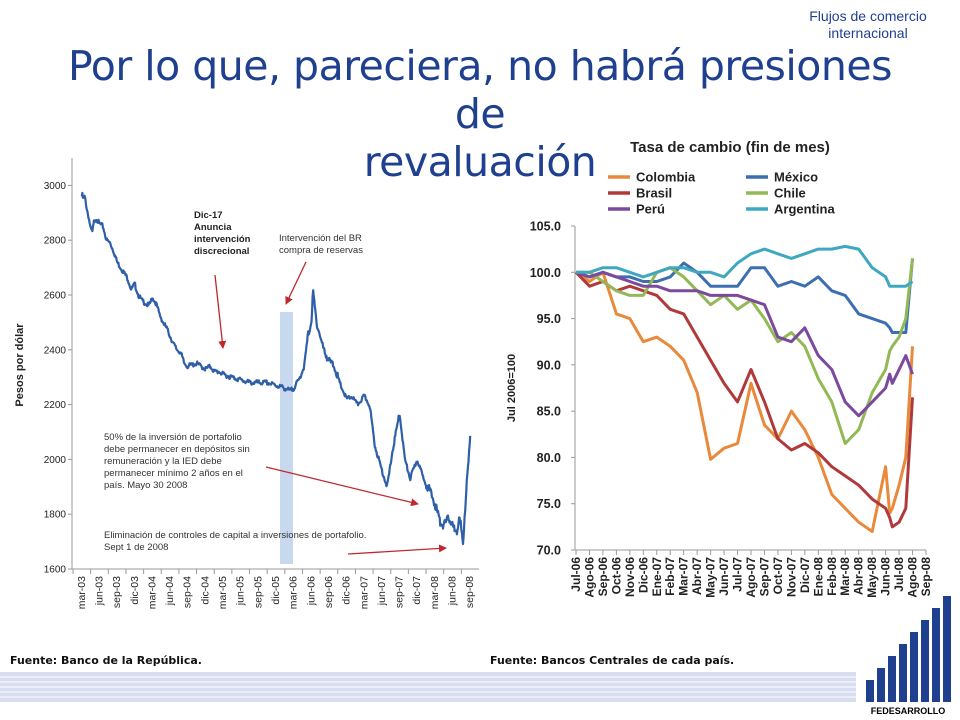 This screenshot has height=720, width=960. Describe the element at coordinates (453, 591) in the screenshot. I see `left-x-tick-label: jun-08` at that location.